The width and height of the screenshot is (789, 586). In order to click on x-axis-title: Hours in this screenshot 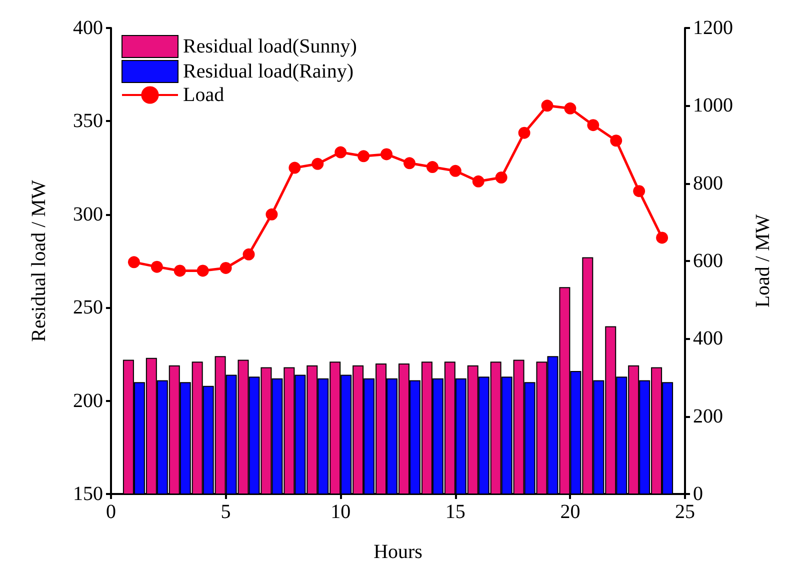, I will do `click(398, 552)`.